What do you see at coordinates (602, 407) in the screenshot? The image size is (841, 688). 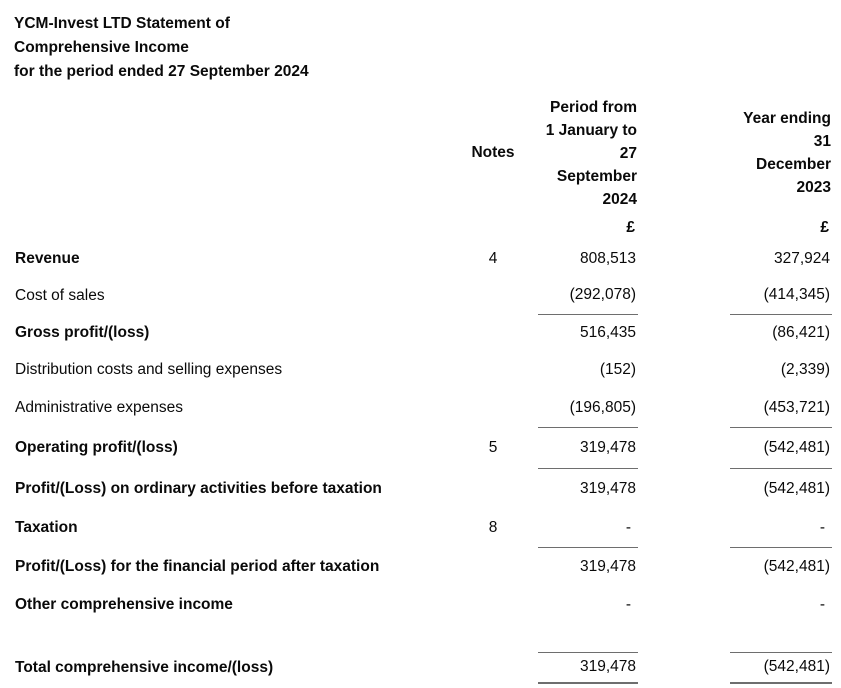 I see `value-current-period: (196,805)` at bounding box center [602, 407].